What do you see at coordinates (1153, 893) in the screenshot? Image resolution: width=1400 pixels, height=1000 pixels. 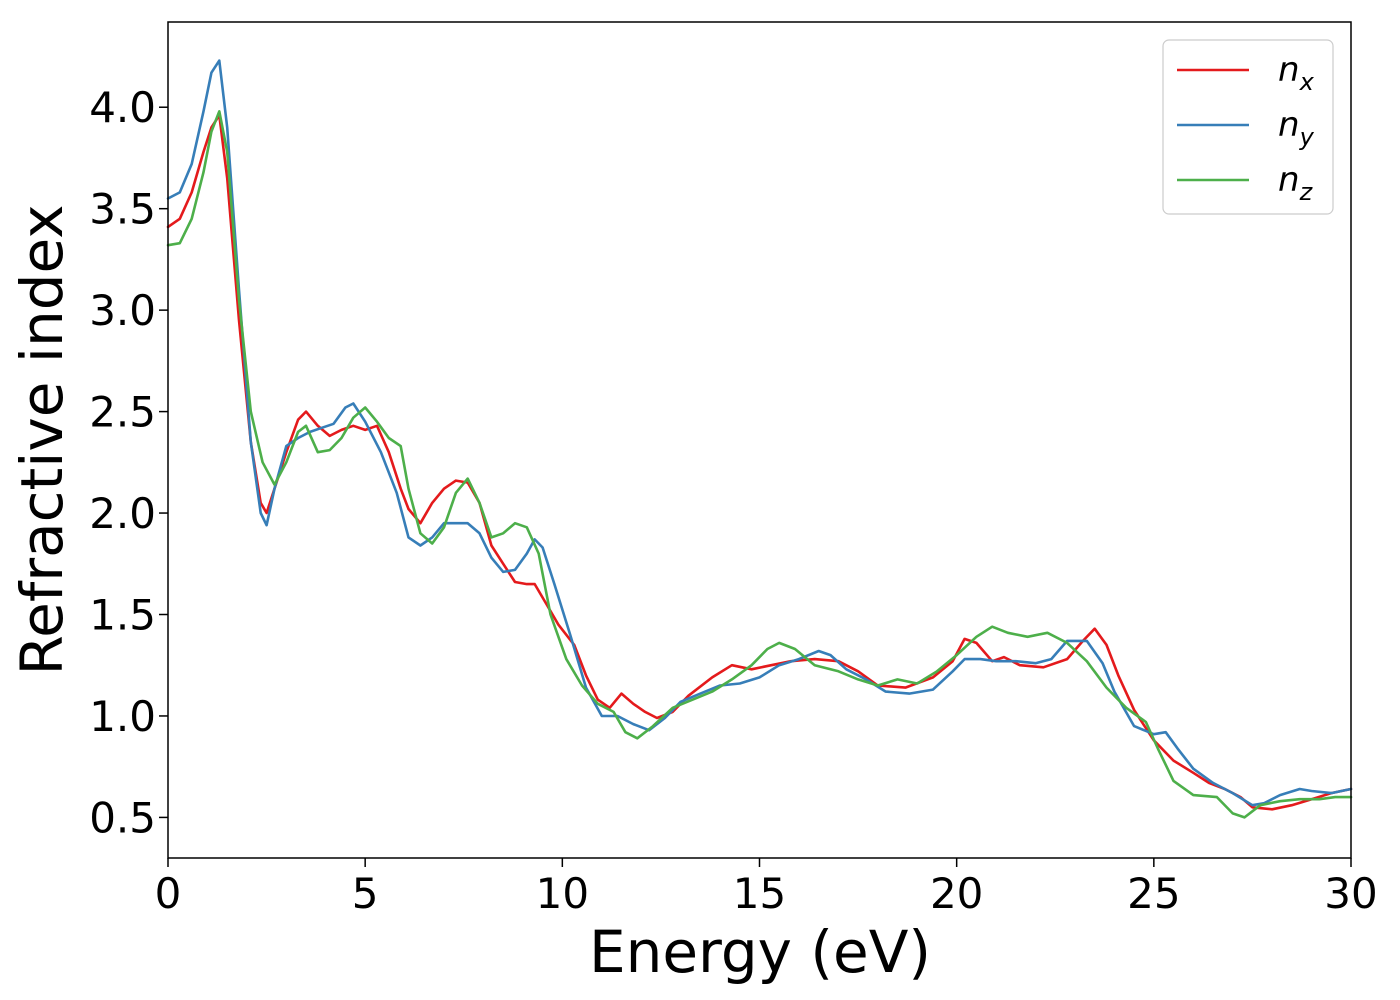 I see `x-tick-label: 25` at bounding box center [1153, 893].